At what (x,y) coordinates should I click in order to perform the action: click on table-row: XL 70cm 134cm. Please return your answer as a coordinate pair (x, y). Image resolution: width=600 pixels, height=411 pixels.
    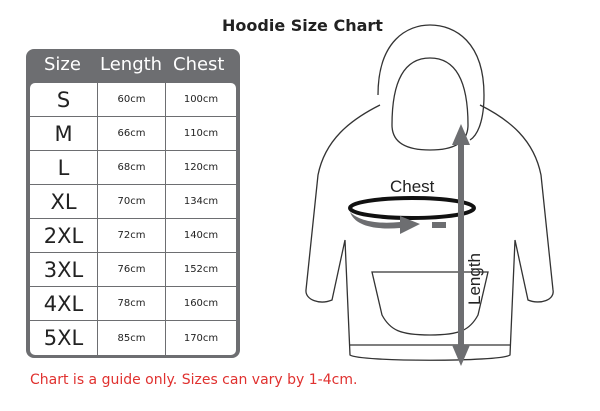
    Looking at the image, I should click on (133, 202).